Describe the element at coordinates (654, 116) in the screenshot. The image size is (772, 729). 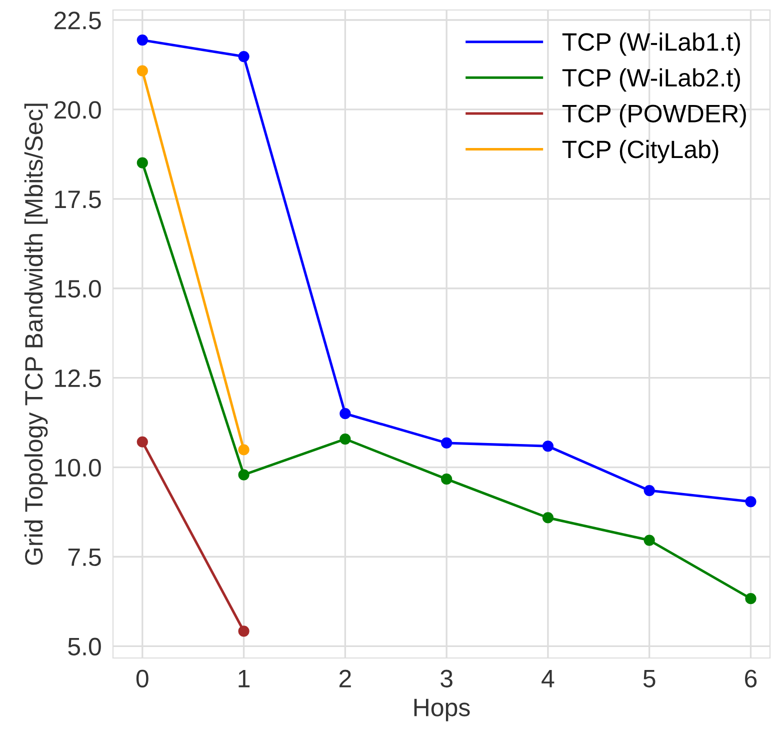
I see `legend-label: TCP (POWDER)` at that location.